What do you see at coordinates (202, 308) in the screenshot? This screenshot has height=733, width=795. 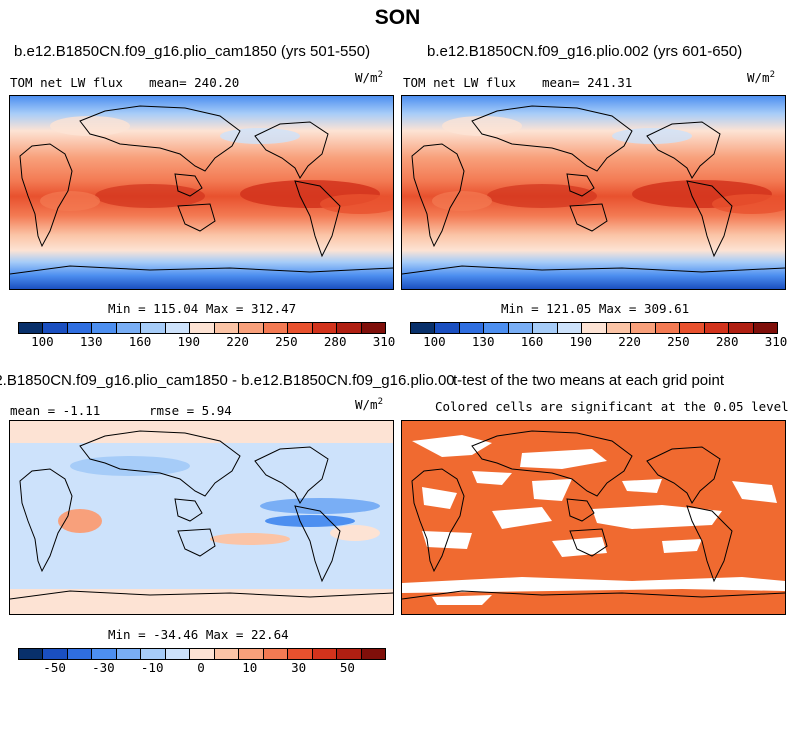 I see `panel1-minmax: Min = 115.04 Max = 312.47` at bounding box center [202, 308].